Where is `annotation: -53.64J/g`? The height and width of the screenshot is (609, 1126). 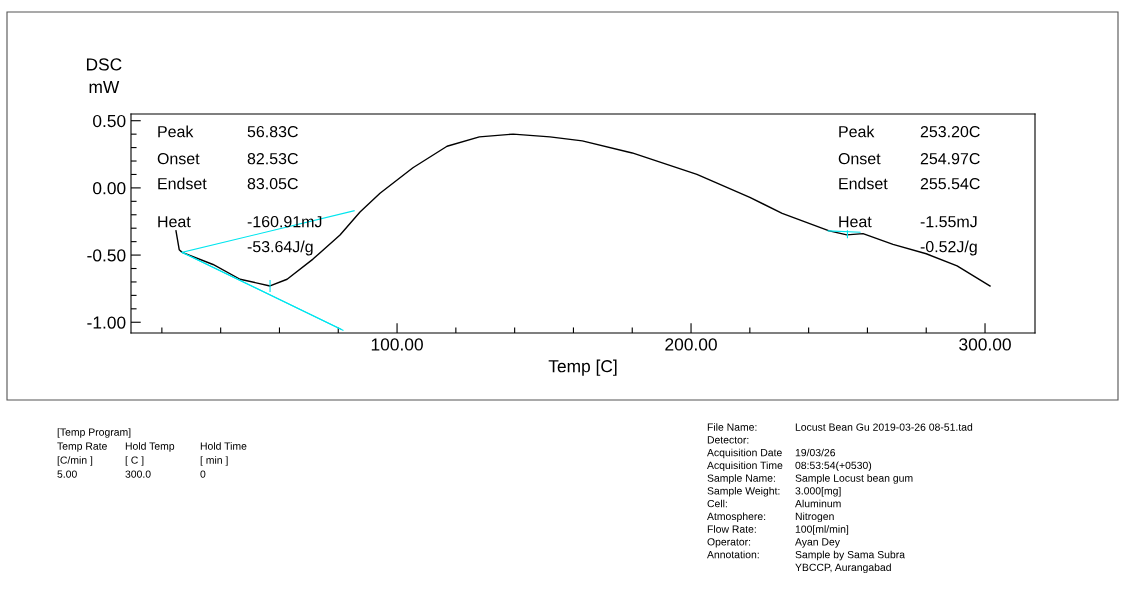 annotation: -53.64J/g is located at coordinates (280, 248).